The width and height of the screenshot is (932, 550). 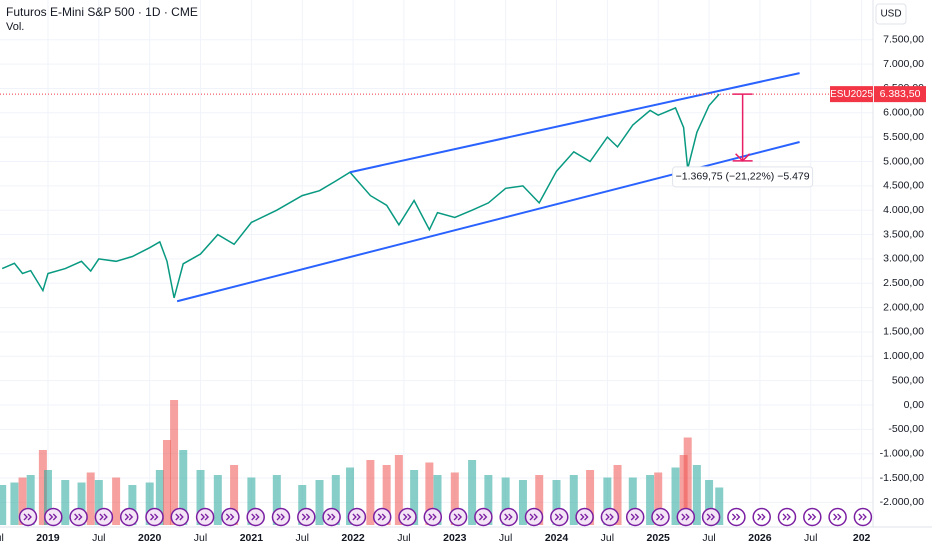 What do you see at coordinates (902, 502) in the screenshot?
I see `y-tick-label: -2.000,00` at bounding box center [902, 502].